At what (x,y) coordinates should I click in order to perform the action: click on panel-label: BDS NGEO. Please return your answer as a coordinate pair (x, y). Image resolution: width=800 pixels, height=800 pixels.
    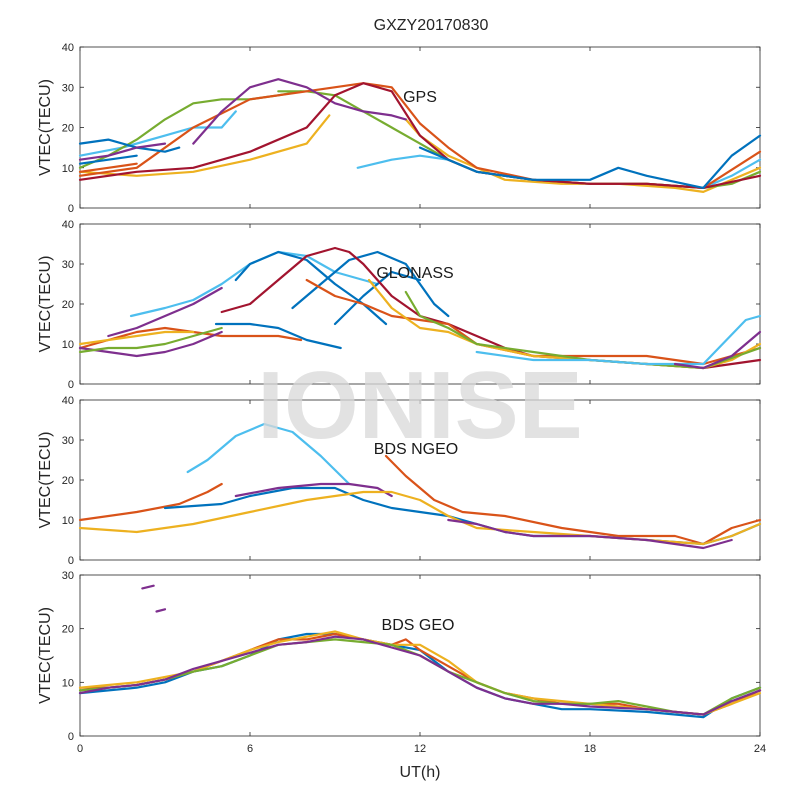
    Looking at the image, I should click on (416, 449).